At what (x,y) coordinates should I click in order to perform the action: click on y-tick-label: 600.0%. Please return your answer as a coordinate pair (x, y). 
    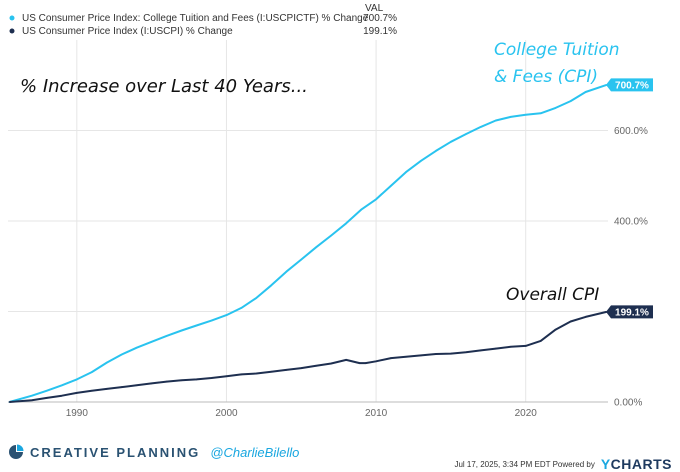
    Looking at the image, I should click on (631, 131).